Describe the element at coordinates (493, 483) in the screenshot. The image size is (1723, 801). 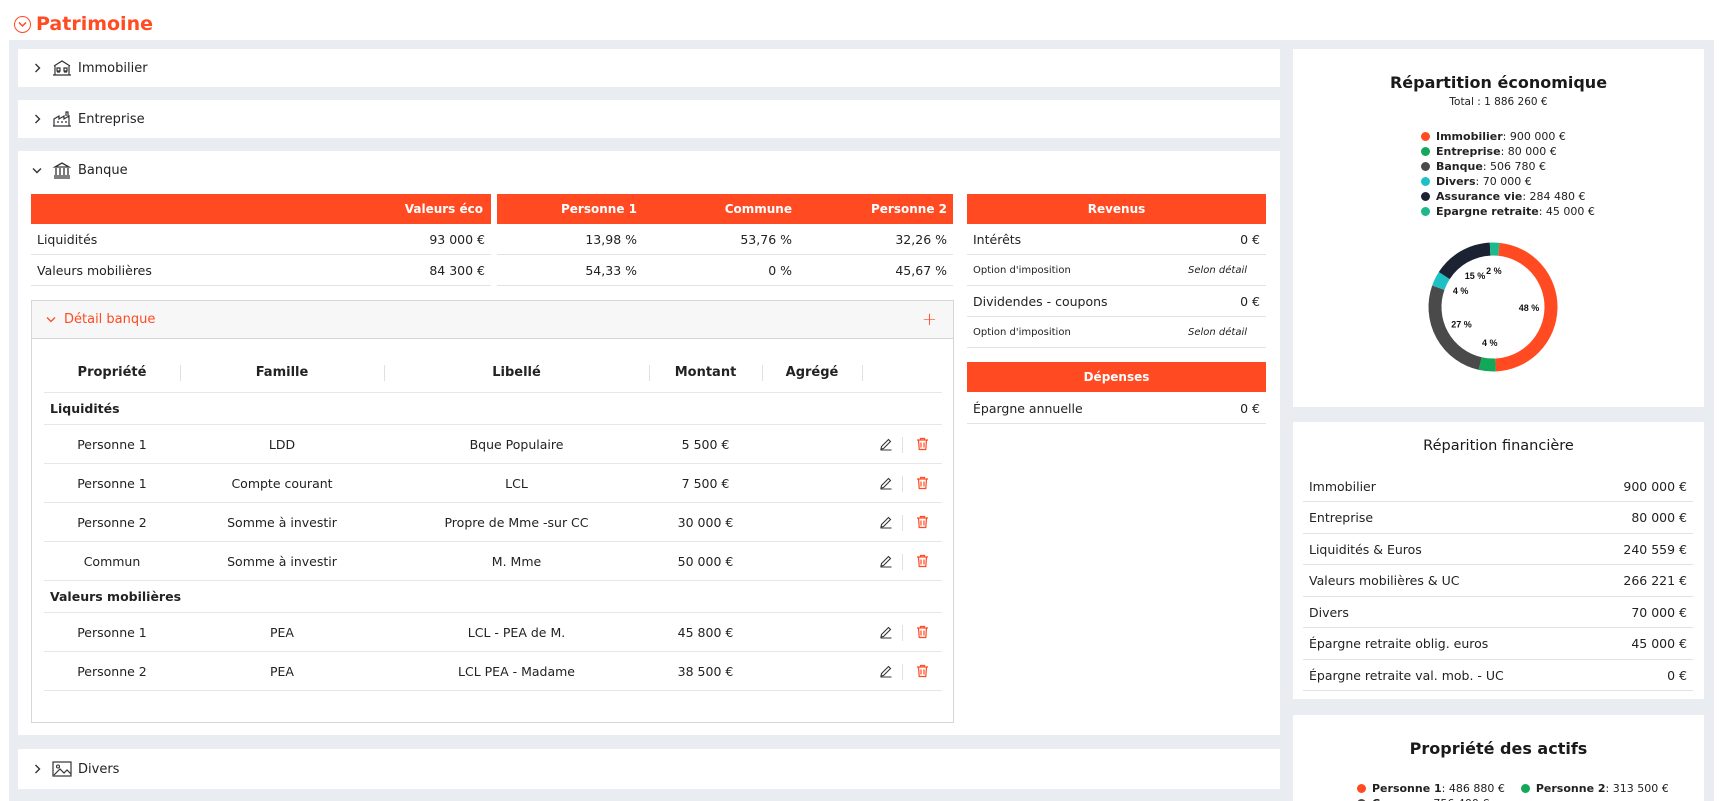
I see `table-row: Personne 1 Compte courant LCL 7 500 €` at that location.